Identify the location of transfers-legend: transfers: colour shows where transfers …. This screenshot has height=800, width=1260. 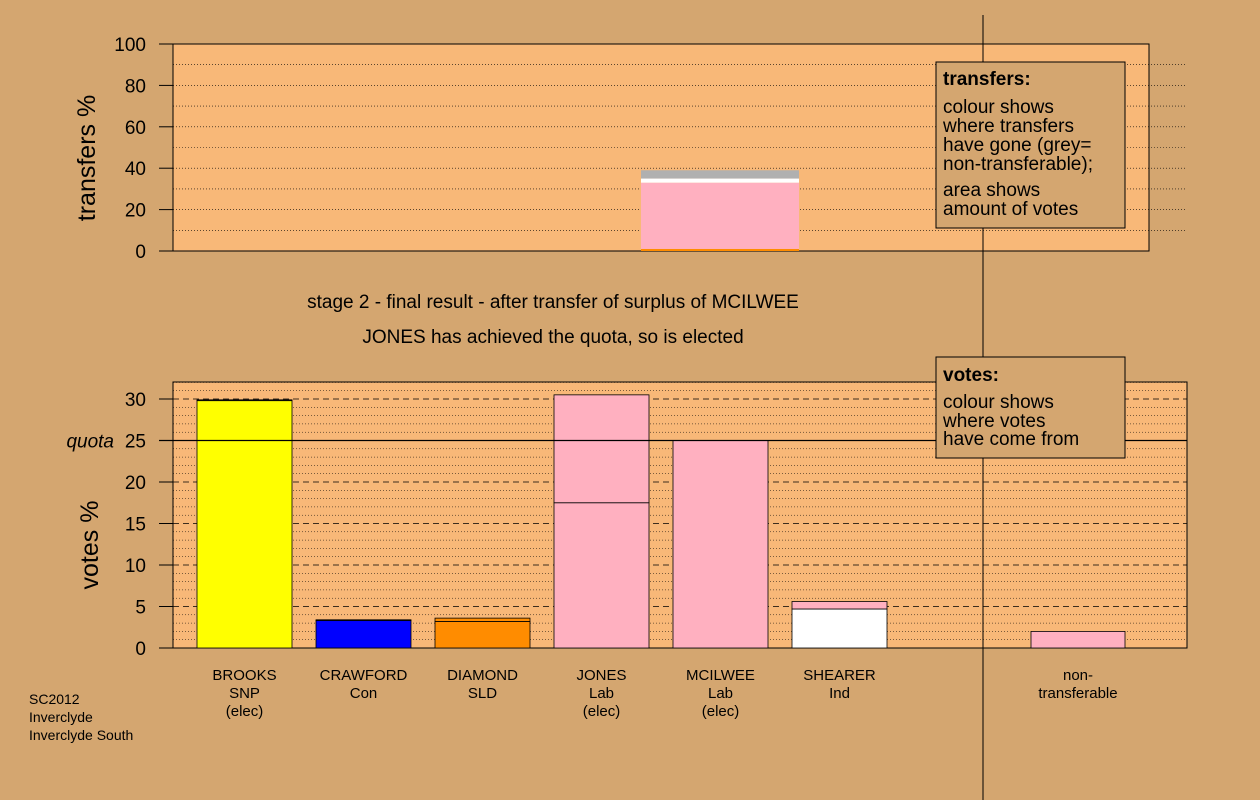
(1030, 145).